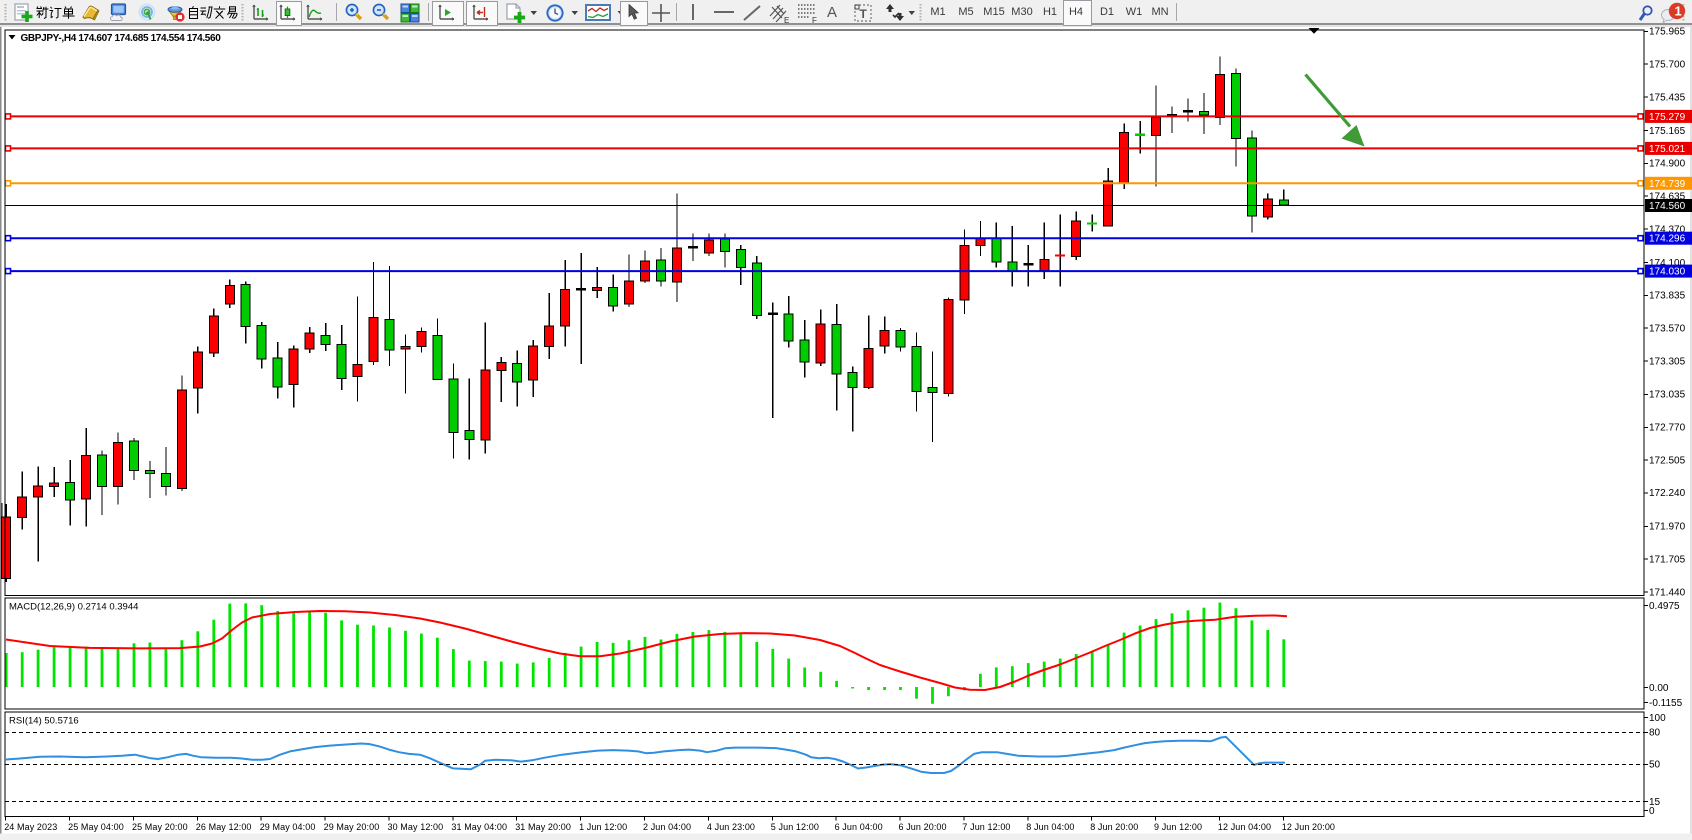  Describe the element at coordinates (1667, 493) in the screenshot. I see `svg-text: 172.240` at that location.